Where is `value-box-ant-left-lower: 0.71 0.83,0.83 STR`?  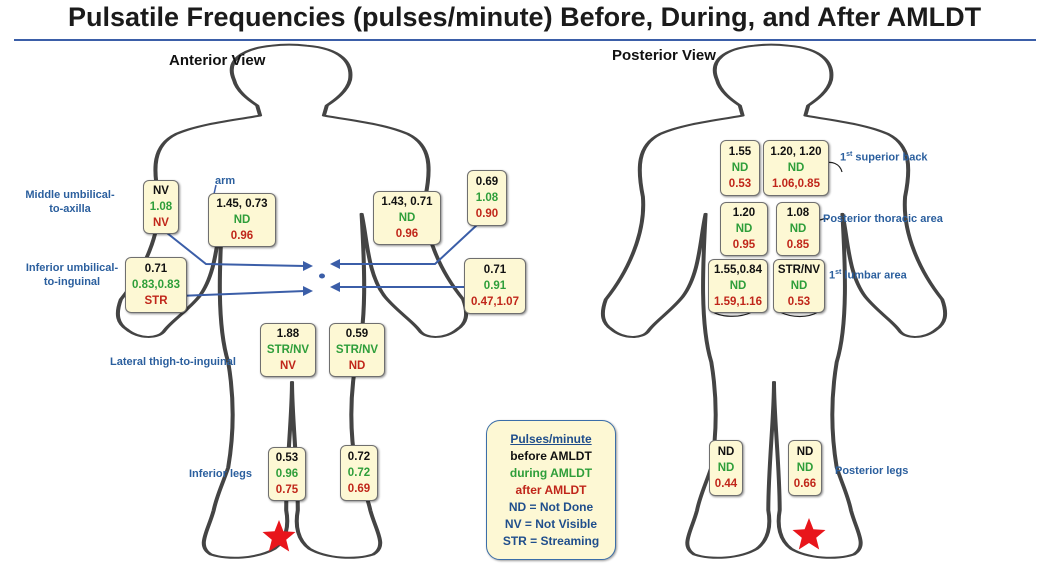 value-box-ant-left-lower: 0.71 0.83,0.83 STR is located at coordinates (156, 285).